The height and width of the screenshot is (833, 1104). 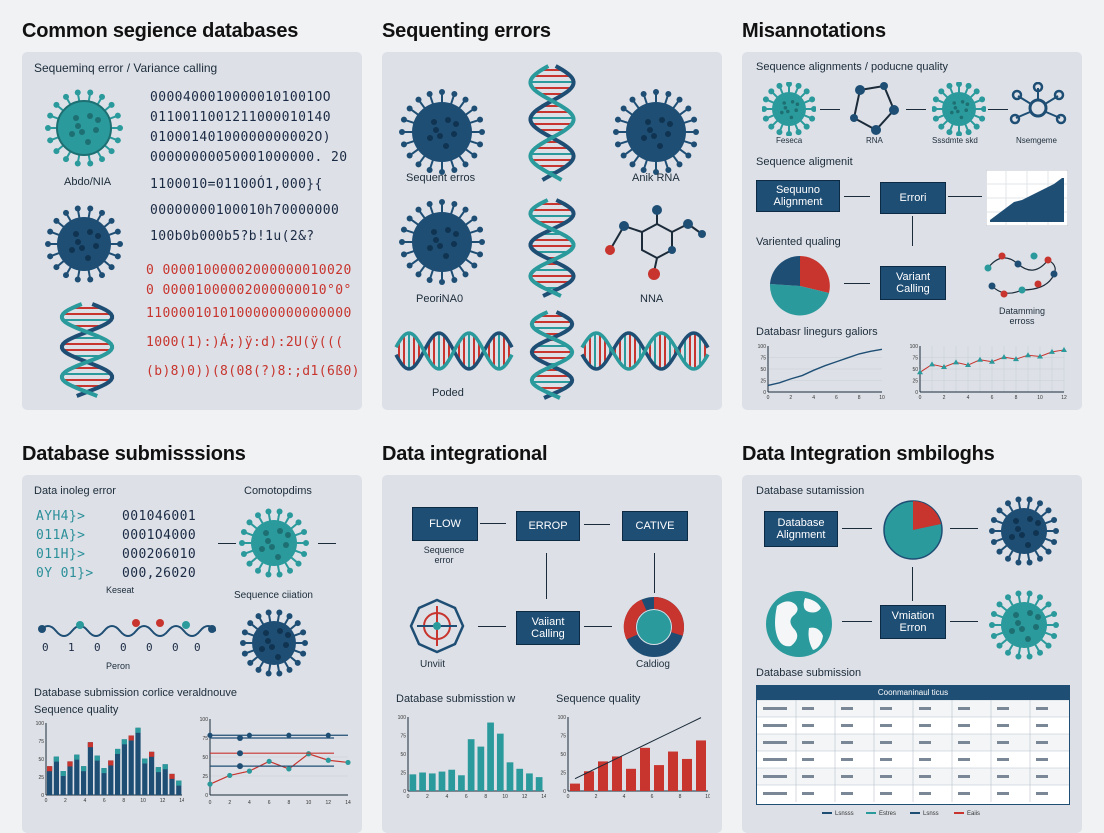 What do you see at coordinates (159, 535) in the screenshot?
I see `seq-row-right: 0001O4000` at bounding box center [159, 535].